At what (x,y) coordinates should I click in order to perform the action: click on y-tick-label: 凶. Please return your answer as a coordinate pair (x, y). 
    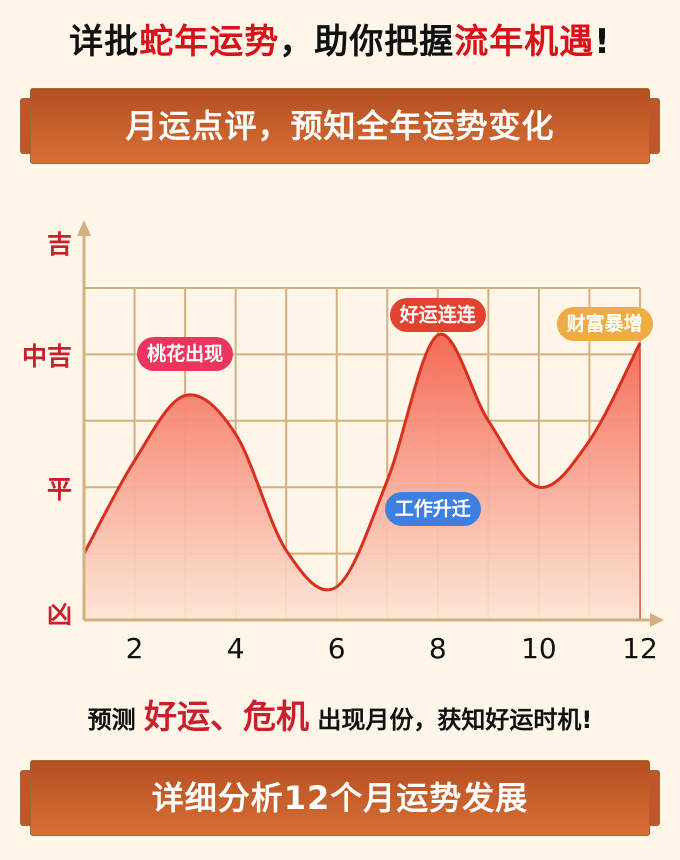
    Looking at the image, I should click on (59, 614).